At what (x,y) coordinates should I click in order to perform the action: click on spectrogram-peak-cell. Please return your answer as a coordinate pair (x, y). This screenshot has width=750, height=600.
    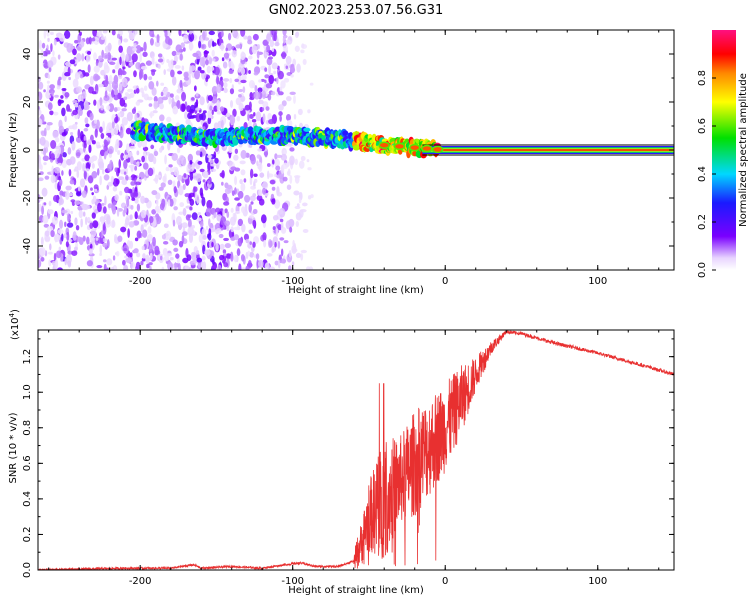
    Looking at the image, I should click on (414, 147).